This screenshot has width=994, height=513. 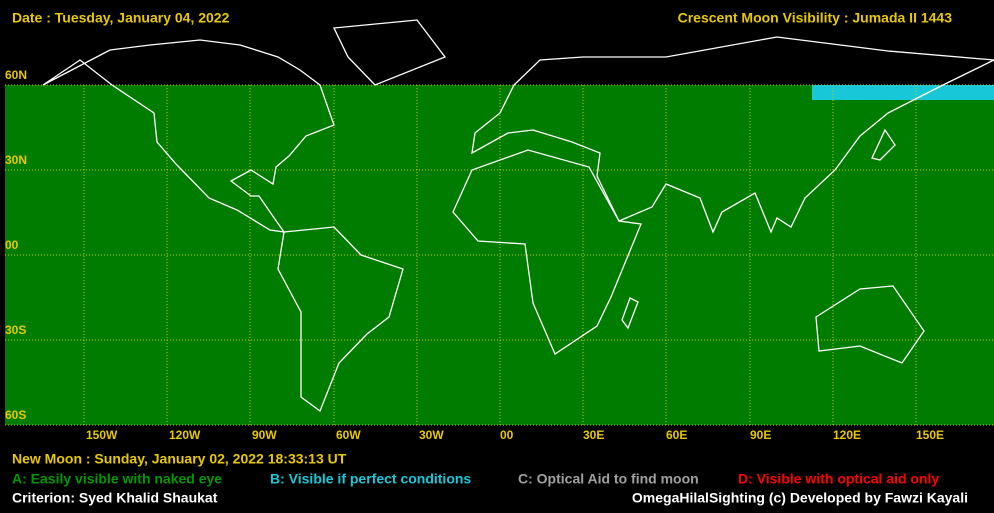 I want to click on legend-a: A: Easily visible with naked eye, so click(x=117, y=479).